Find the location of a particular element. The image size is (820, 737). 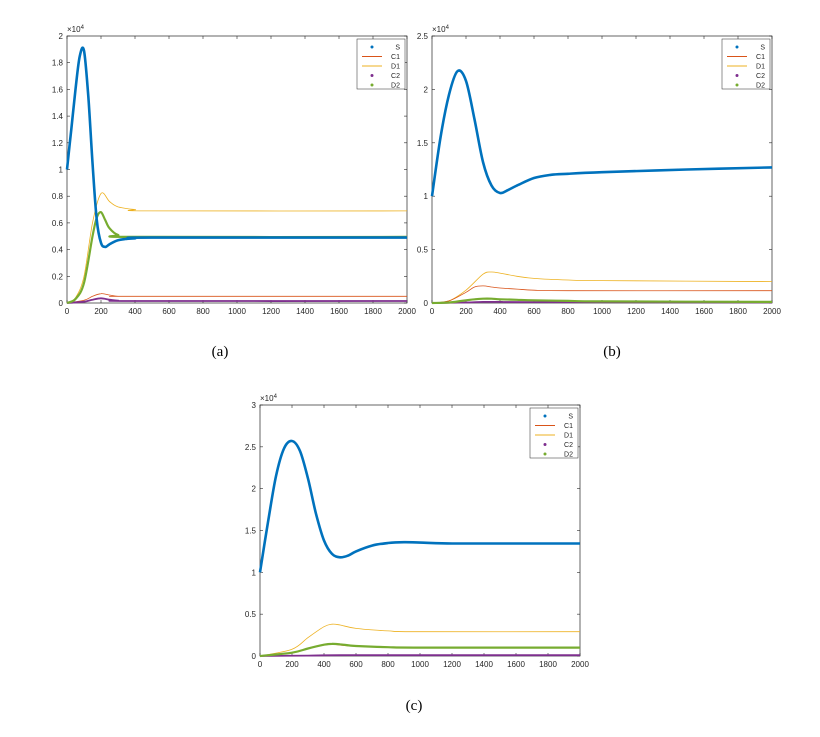

series-line-C2 is located at coordinates (419, 655).